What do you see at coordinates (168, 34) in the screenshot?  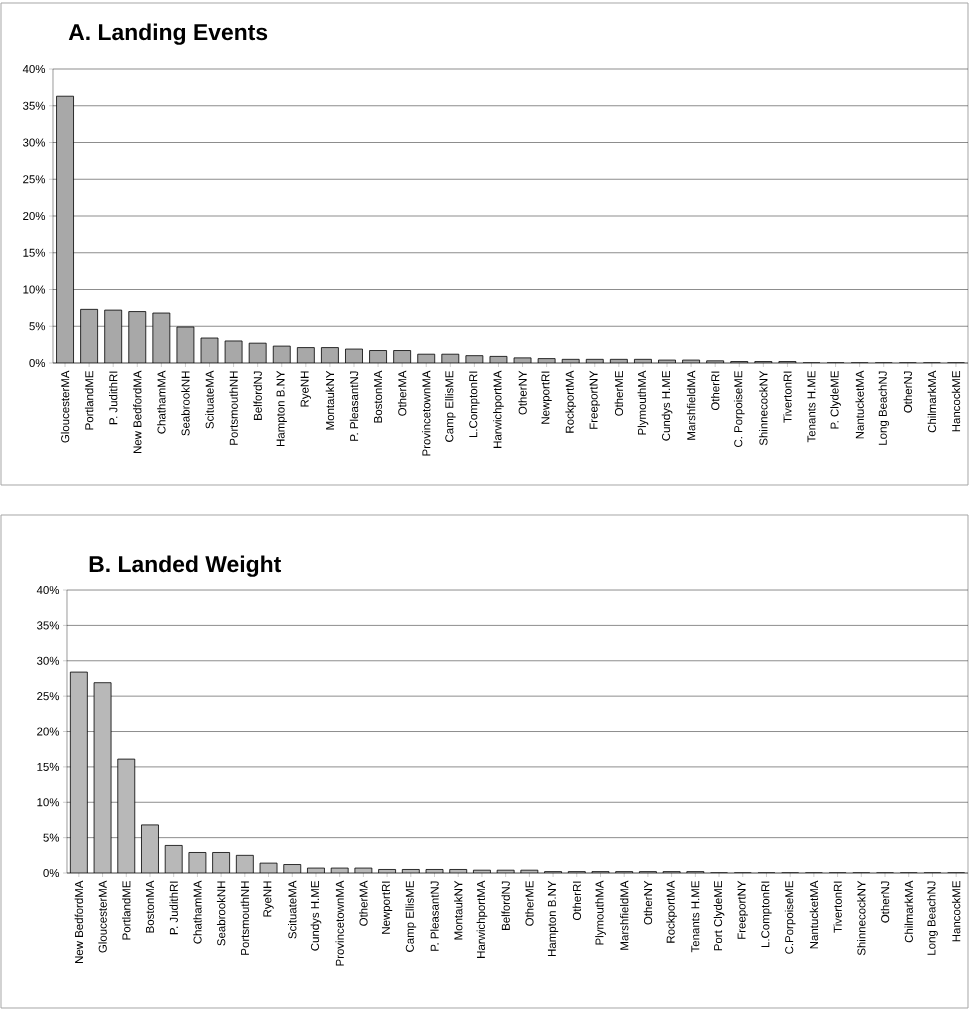 I see `chart-title: A. Landing Events` at bounding box center [168, 34].